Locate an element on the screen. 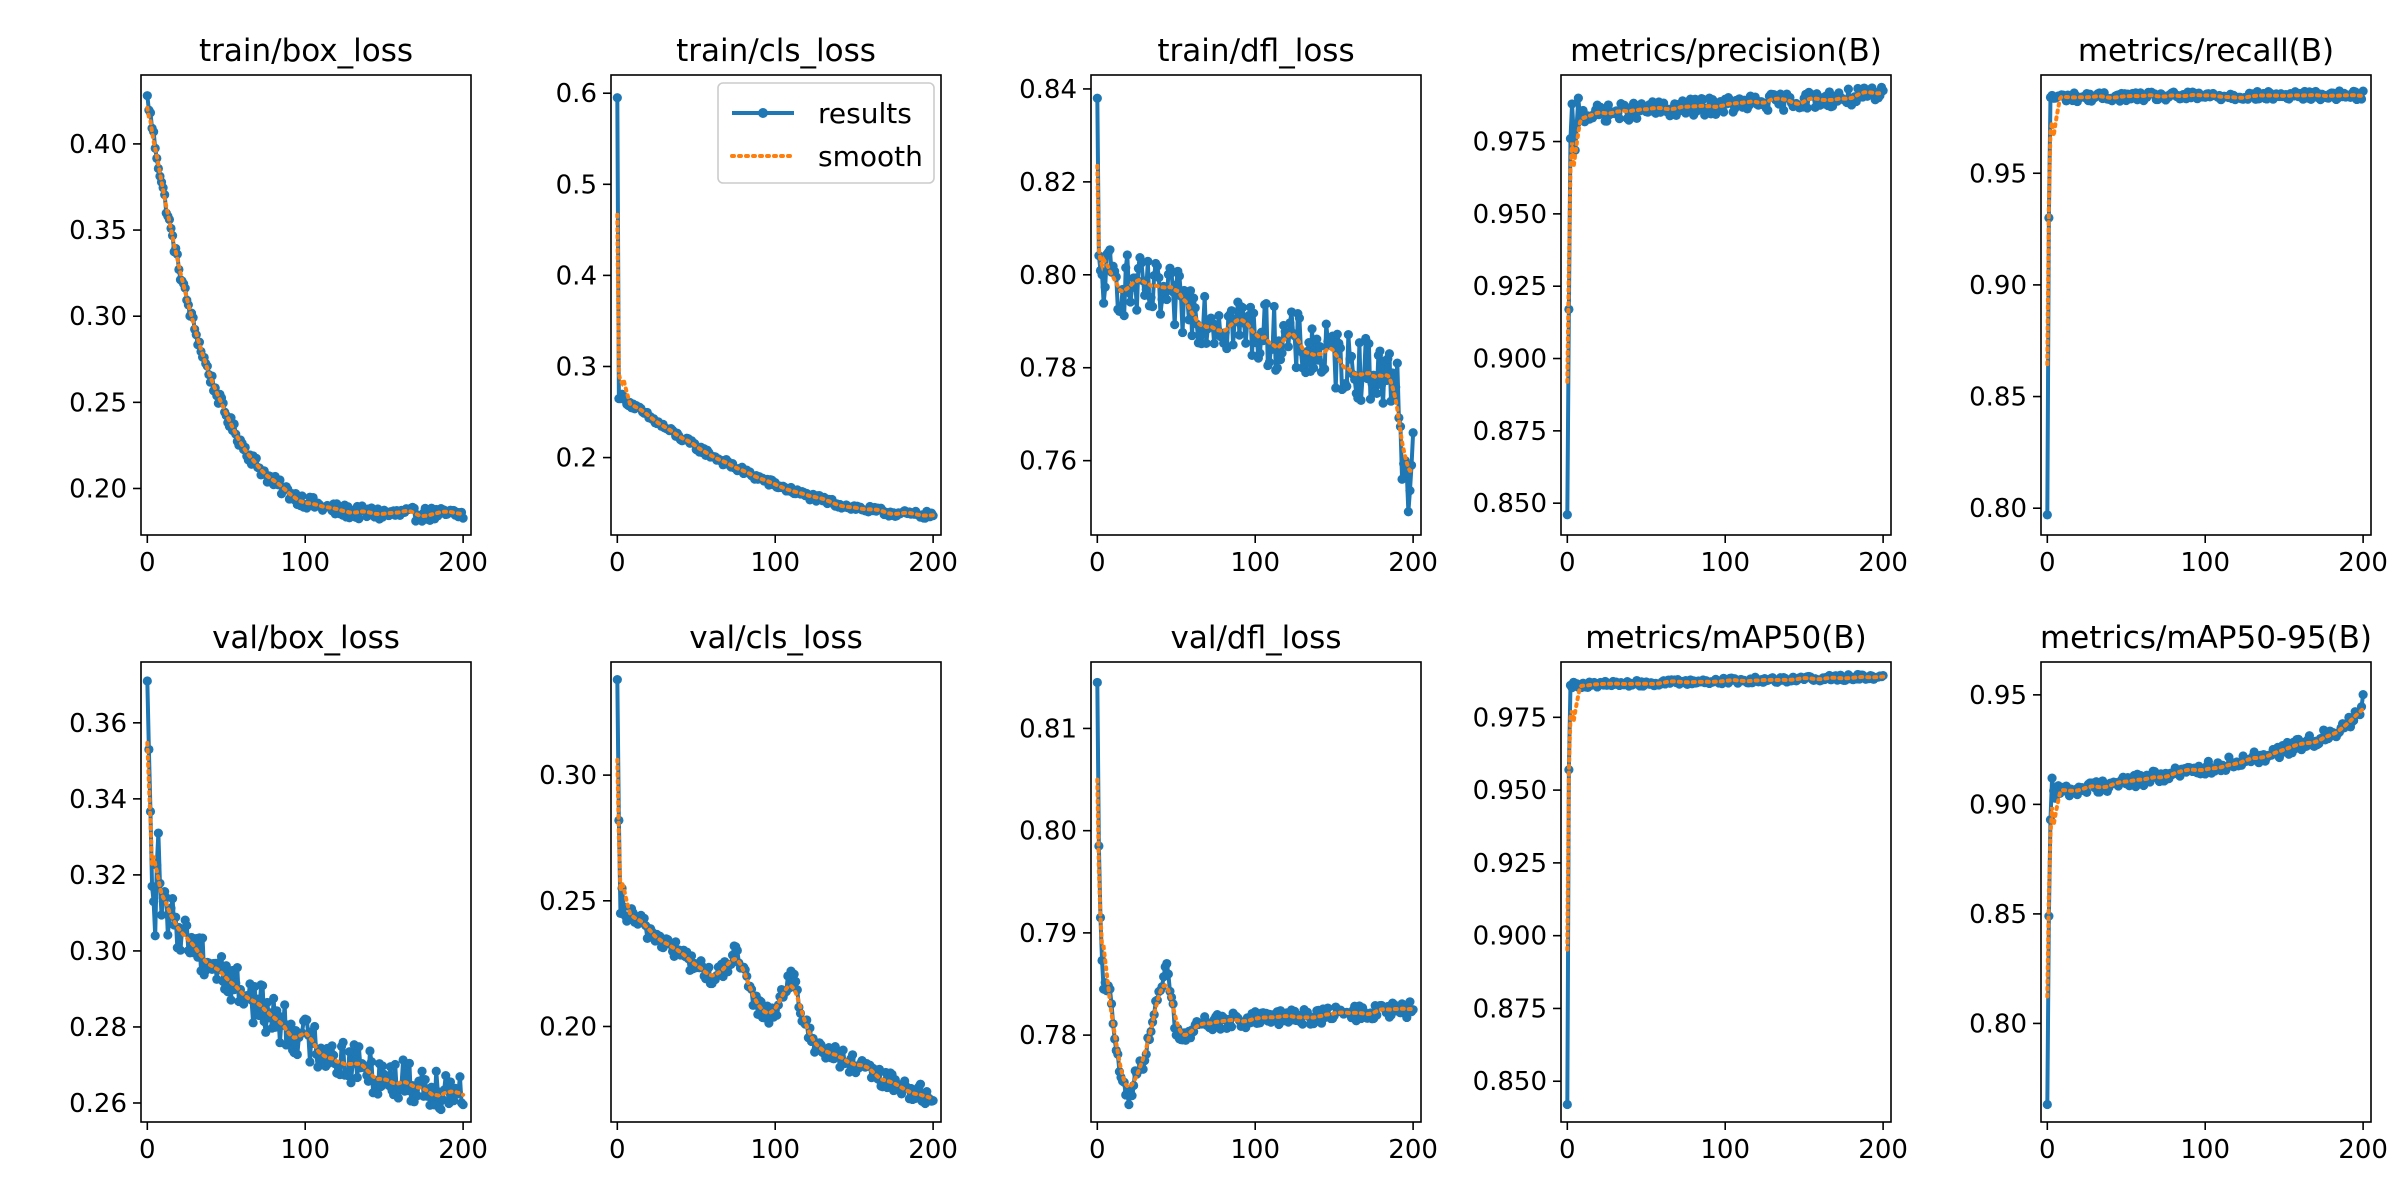  y-tick-label: 0.4 is located at coordinates (576, 276).